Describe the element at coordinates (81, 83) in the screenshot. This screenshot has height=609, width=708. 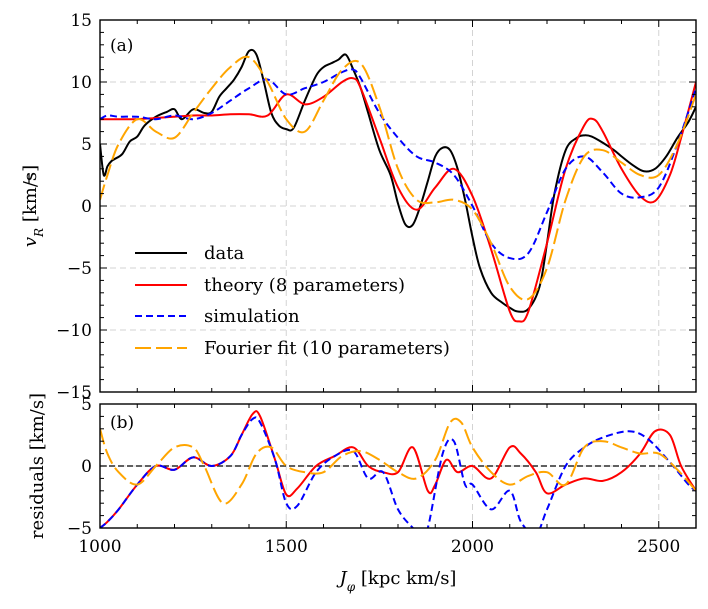
I see `panel-a-y-tick-label-10: 10` at that location.